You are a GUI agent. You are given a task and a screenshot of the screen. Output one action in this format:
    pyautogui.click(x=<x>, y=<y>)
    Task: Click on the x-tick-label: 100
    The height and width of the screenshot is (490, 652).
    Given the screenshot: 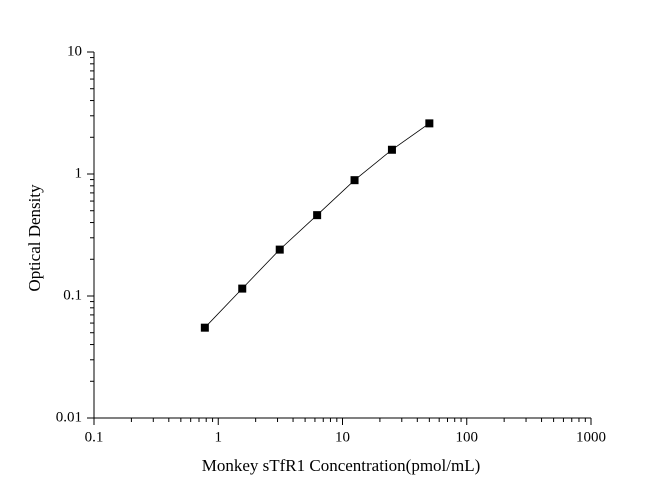 What is the action you would take?
    pyautogui.click(x=467, y=437)
    